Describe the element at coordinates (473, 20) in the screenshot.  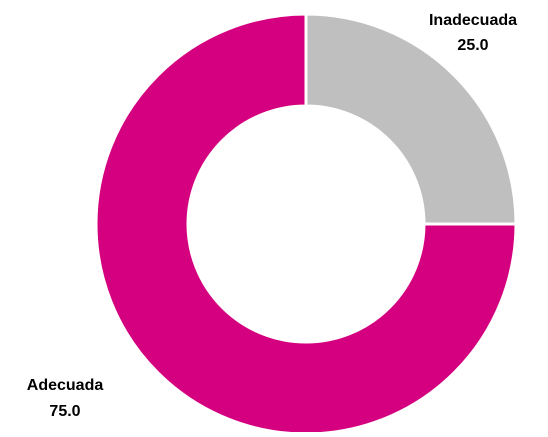
I see `slice-label-inadecuada-name: Inadecuada` at that location.